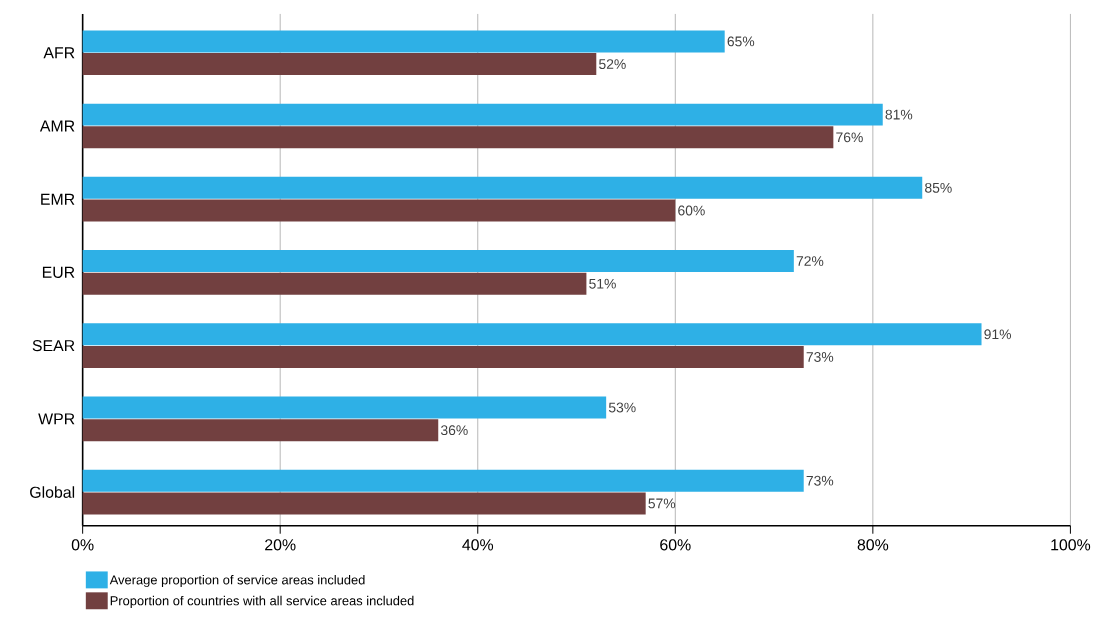 The height and width of the screenshot is (636, 1094). What do you see at coordinates (237, 580) in the screenshot?
I see `legend-label: Average proportion of service areas included` at bounding box center [237, 580].